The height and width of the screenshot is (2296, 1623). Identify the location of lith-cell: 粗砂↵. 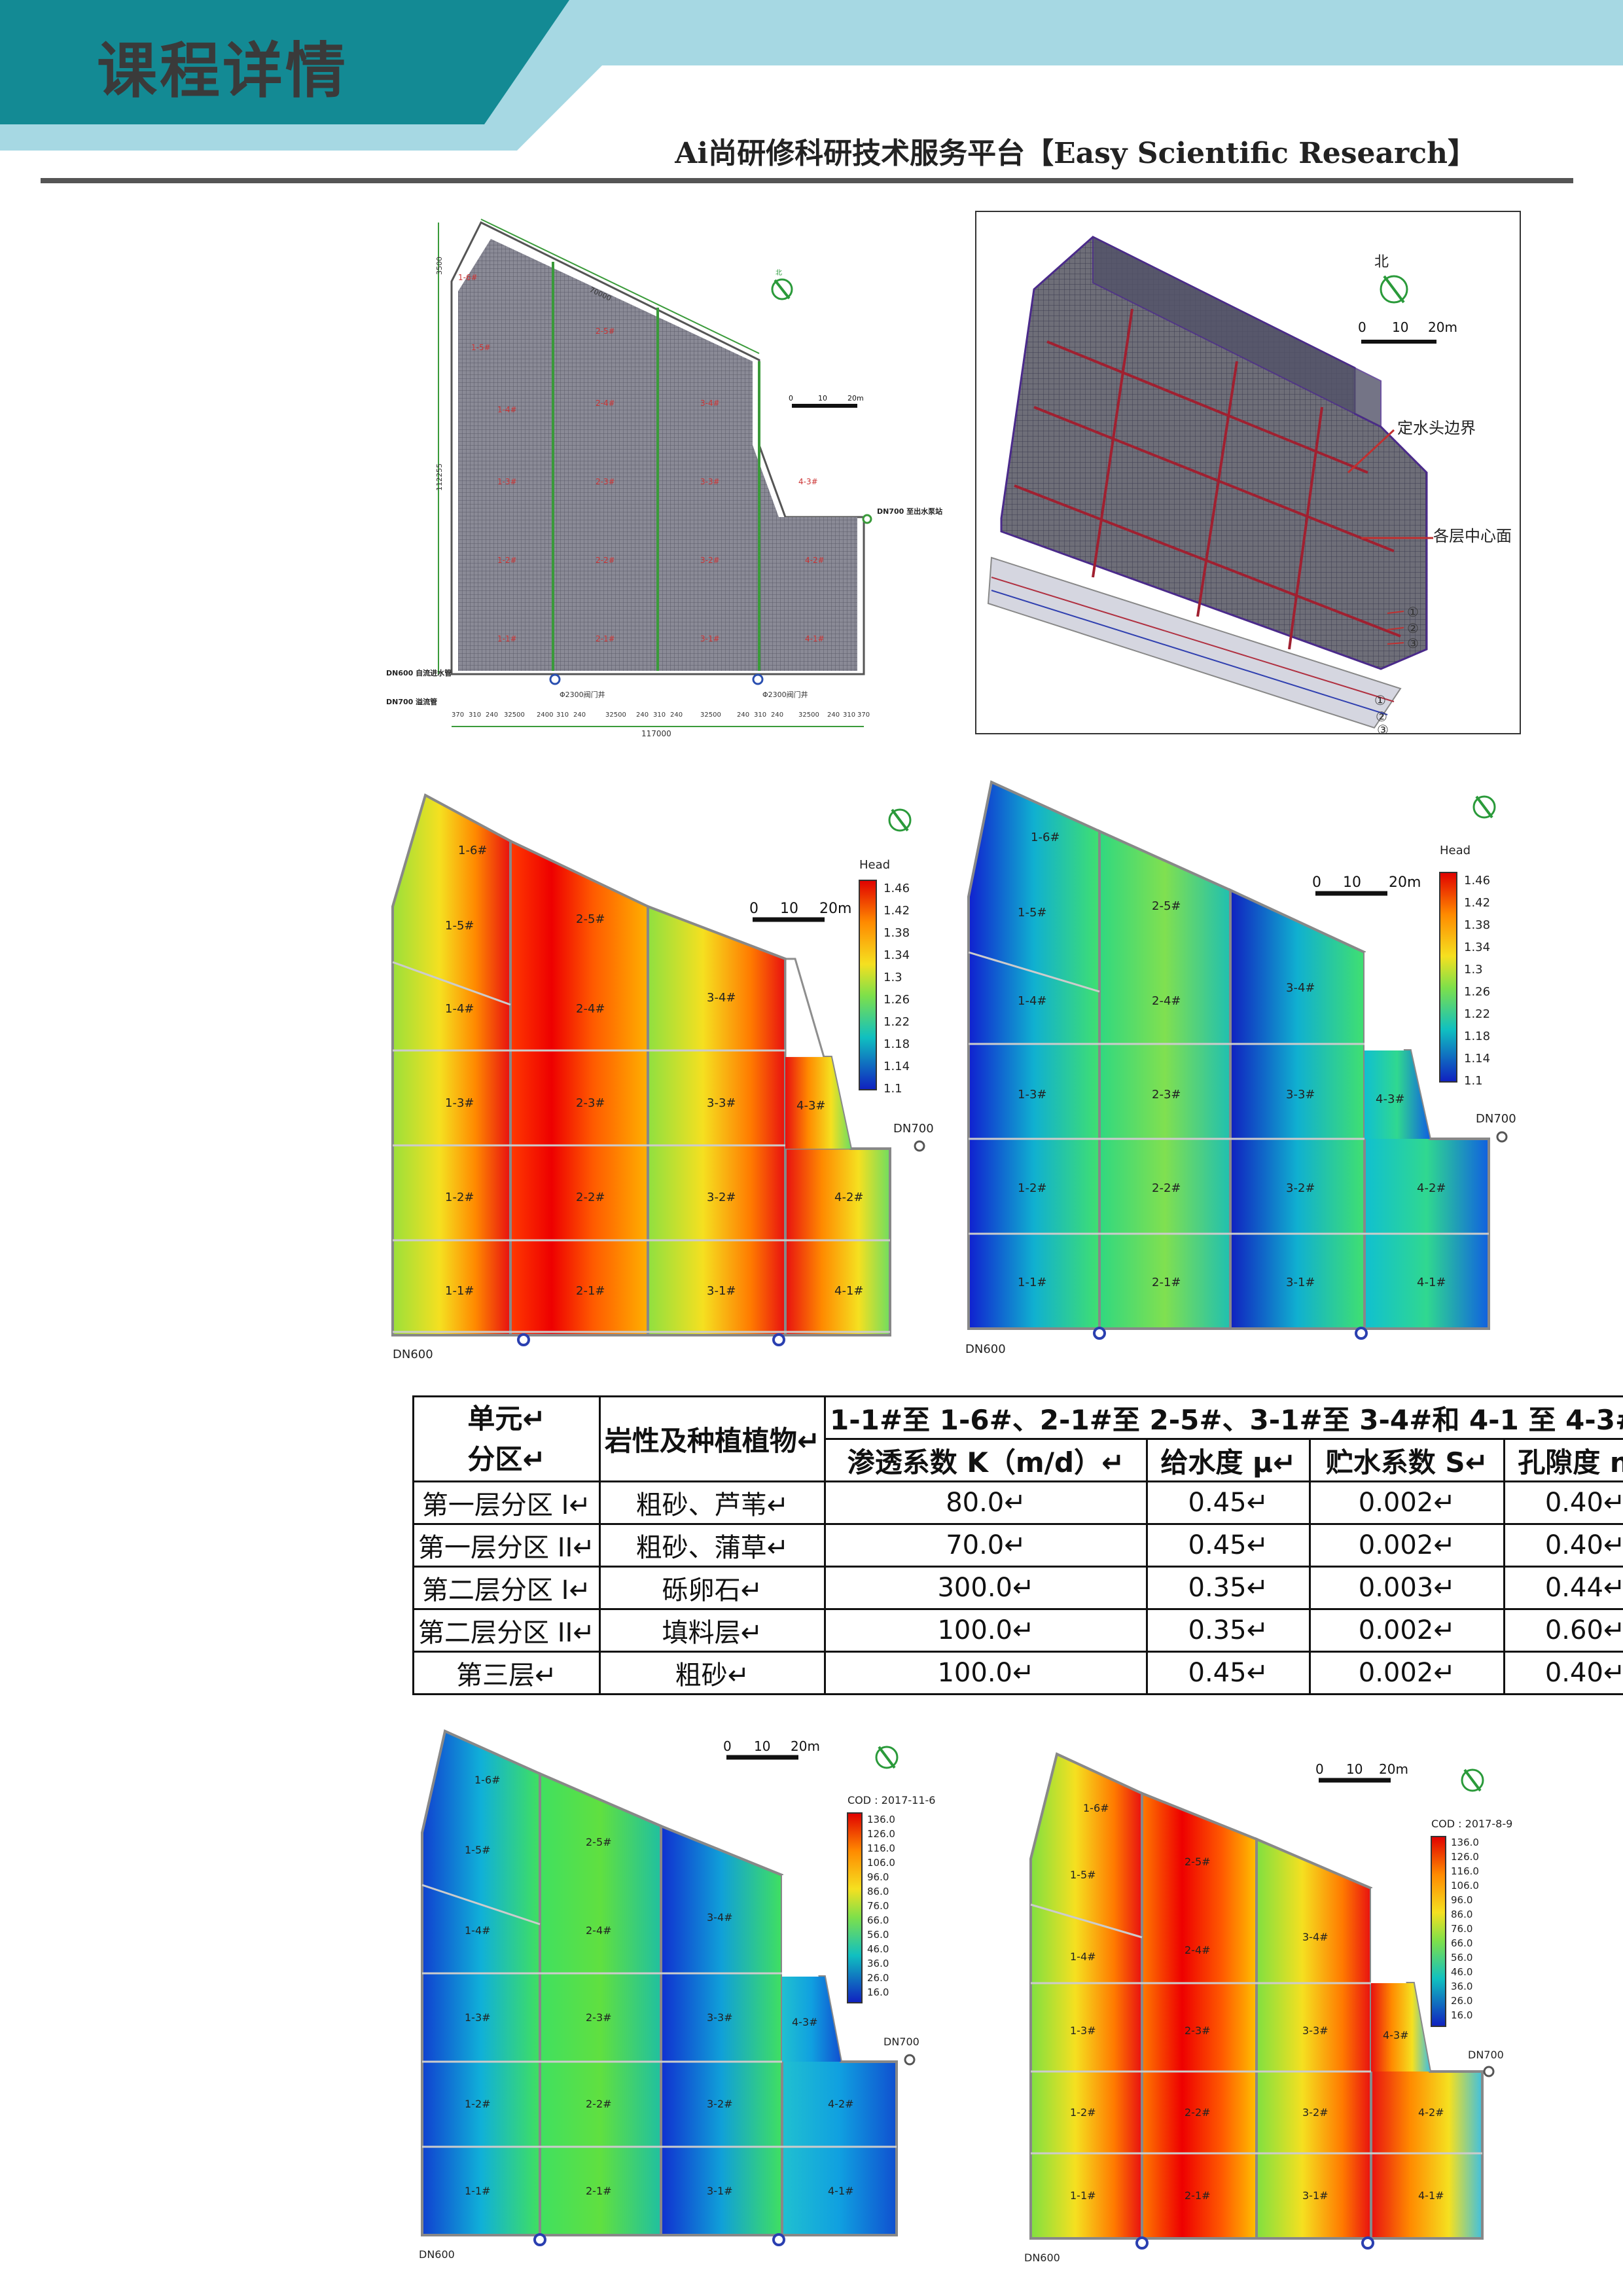
(713, 1673).